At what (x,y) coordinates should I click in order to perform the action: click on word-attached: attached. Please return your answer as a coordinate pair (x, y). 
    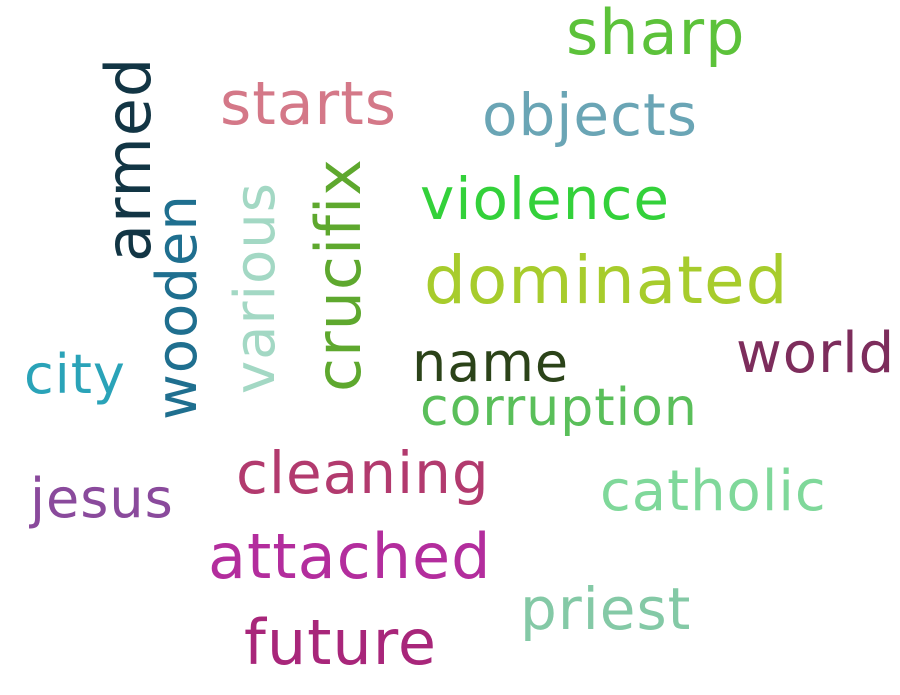
    Looking at the image, I should click on (350, 556).